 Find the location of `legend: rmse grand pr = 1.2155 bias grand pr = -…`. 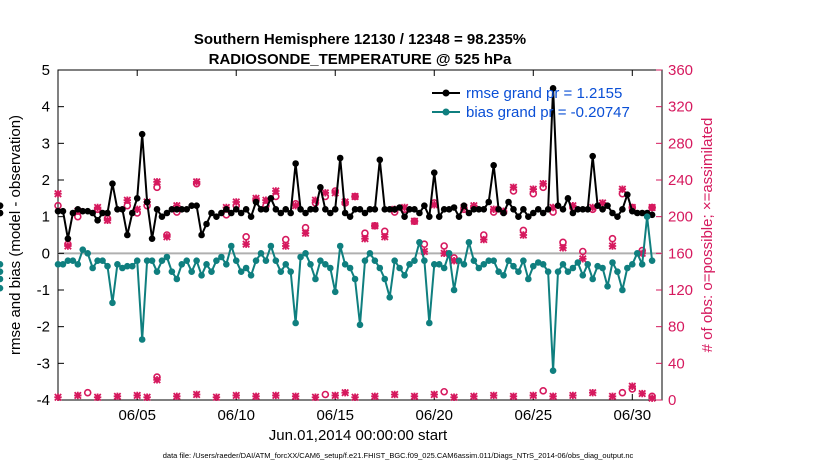

legend: rmse grand pr = 1.2155 bias grand pr = -… is located at coordinates (531, 103).